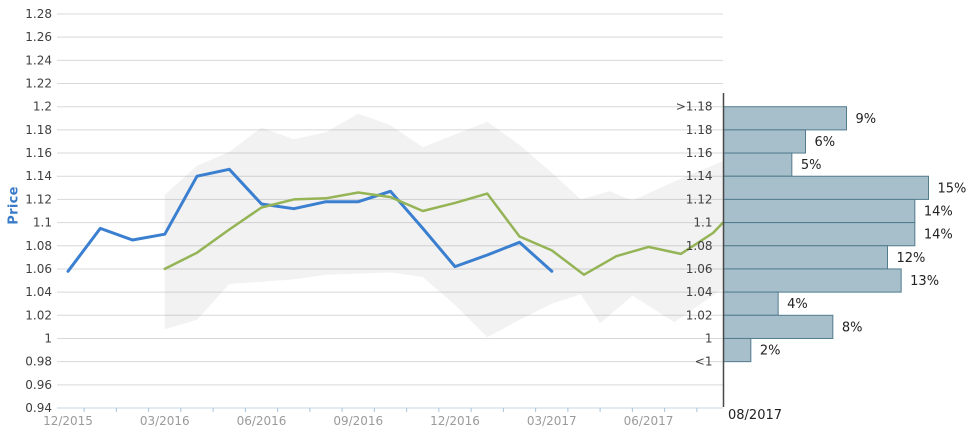  I want to click on histogram-date-label: 08/2017, so click(755, 415).